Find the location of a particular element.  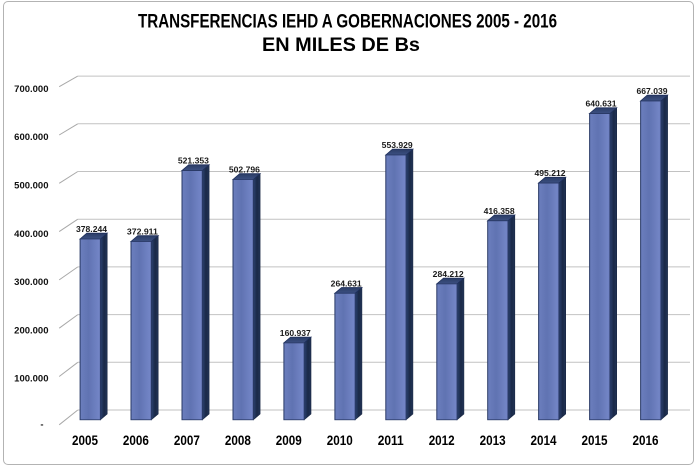

svg-text: 2013 is located at coordinates (493, 440).